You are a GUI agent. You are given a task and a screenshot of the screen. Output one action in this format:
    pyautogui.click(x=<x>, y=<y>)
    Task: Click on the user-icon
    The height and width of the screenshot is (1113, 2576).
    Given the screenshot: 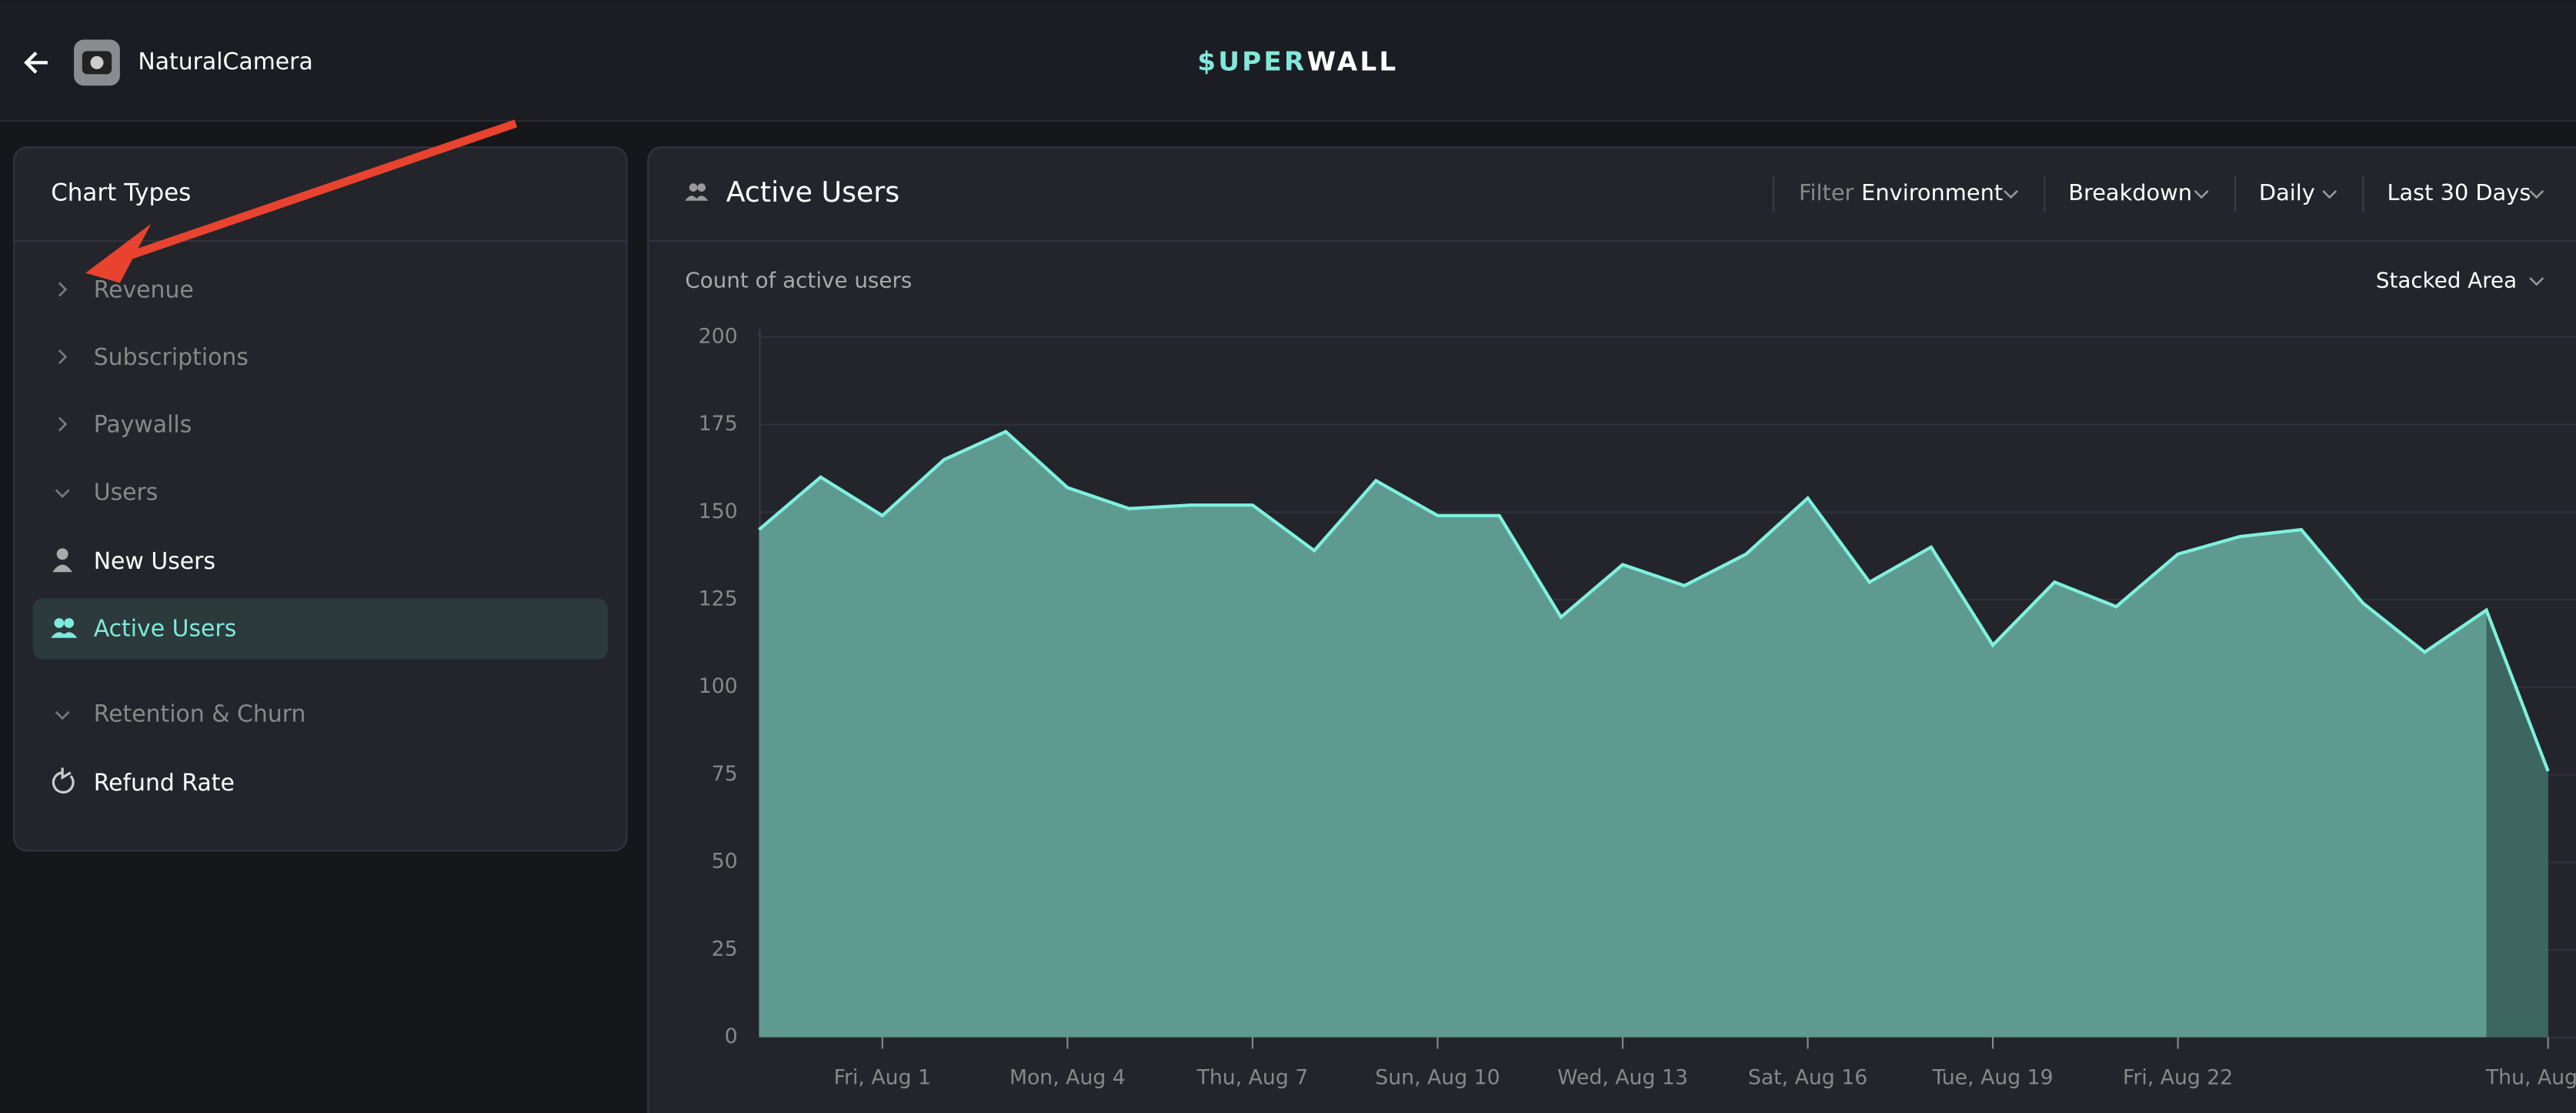 What is the action you would take?
    pyautogui.click(x=62, y=554)
    